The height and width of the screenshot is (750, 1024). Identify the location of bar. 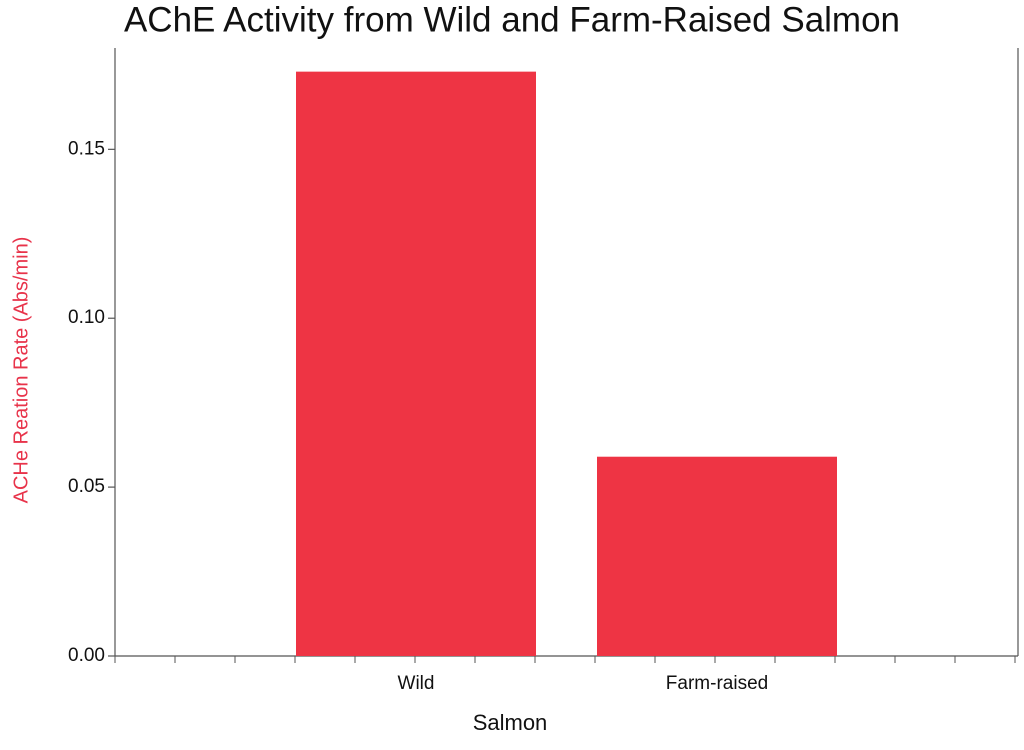
(717, 556).